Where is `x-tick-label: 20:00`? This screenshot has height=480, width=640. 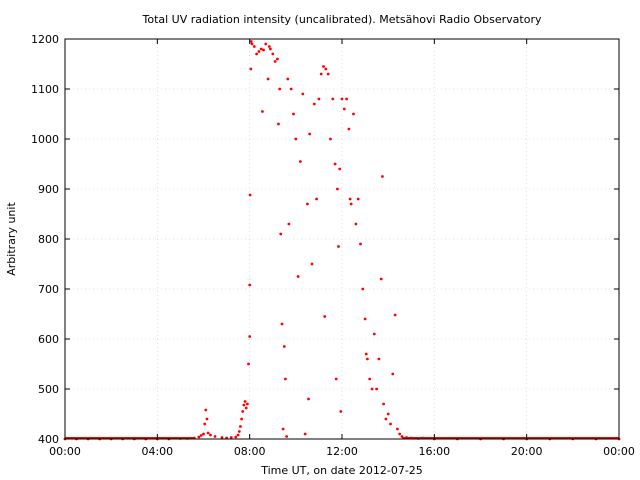 x-tick-label: 20:00 is located at coordinates (527, 451).